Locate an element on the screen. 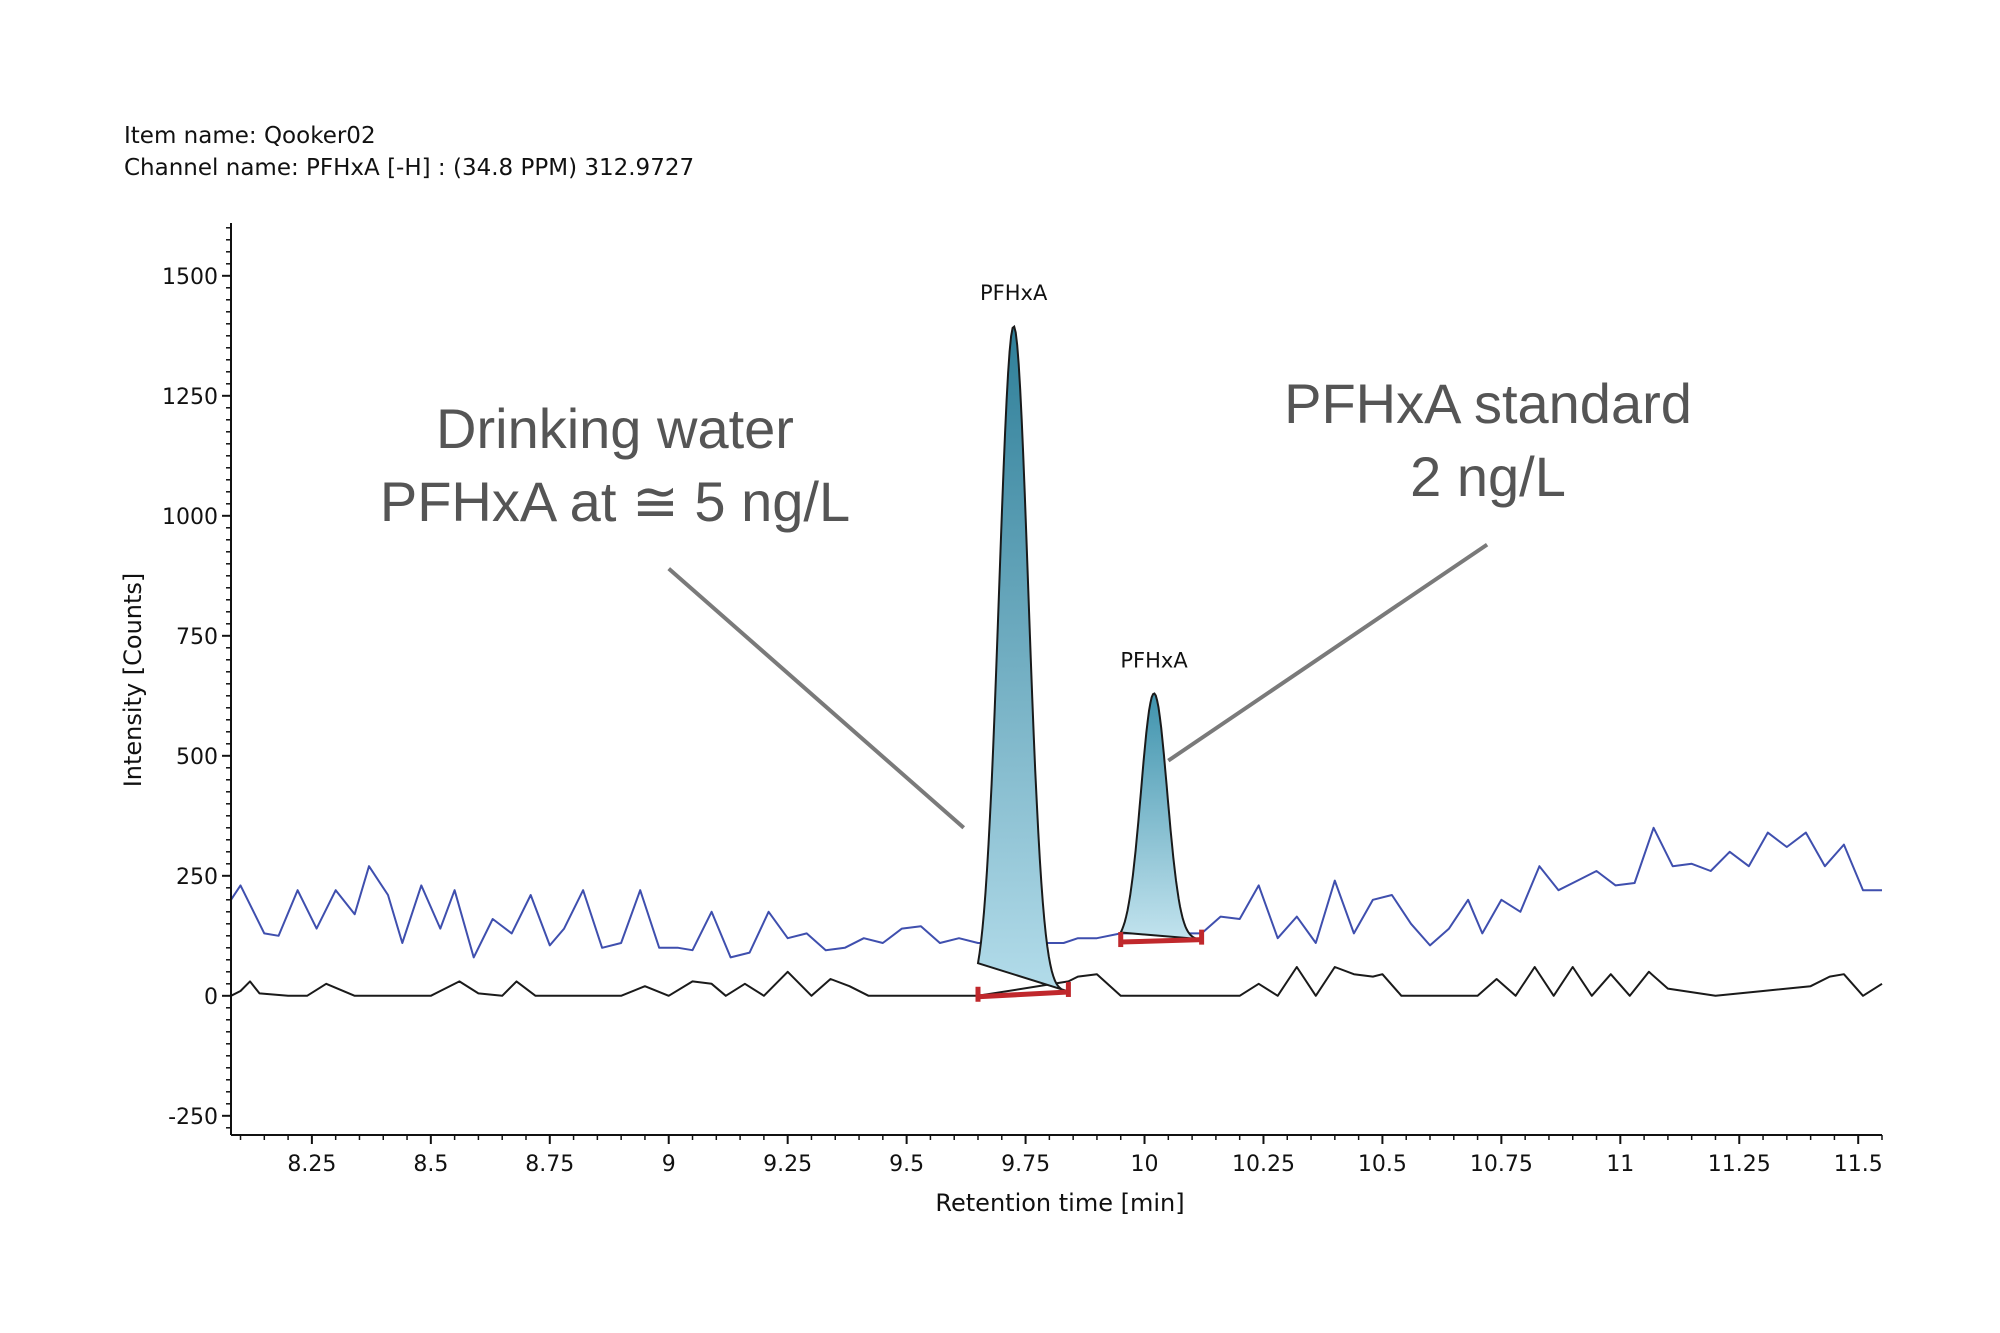 The image size is (2000, 1333). y-tick-label: 1500 is located at coordinates (190, 277).